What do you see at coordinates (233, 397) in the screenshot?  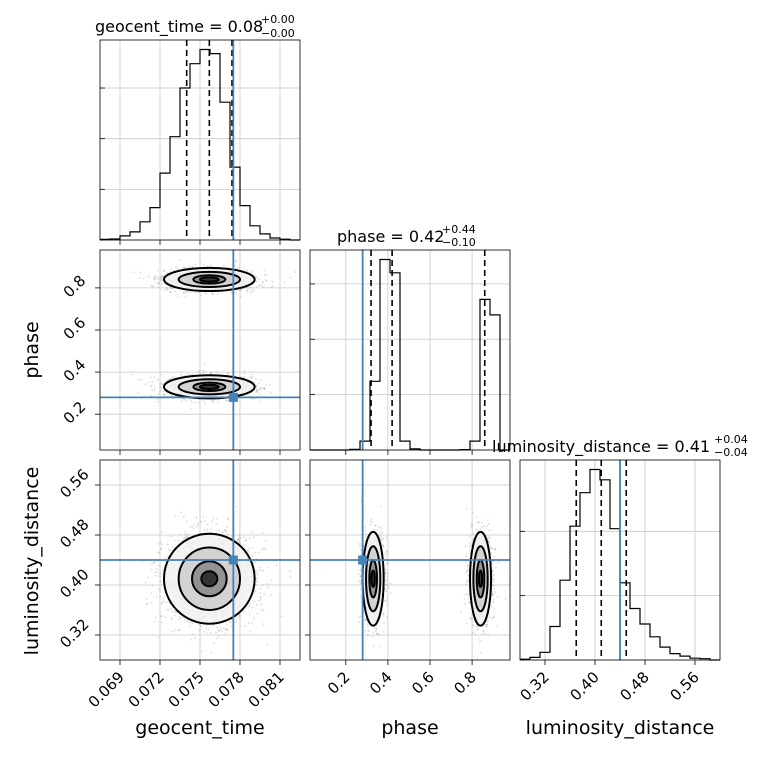 I see `truth-marker` at bounding box center [233, 397].